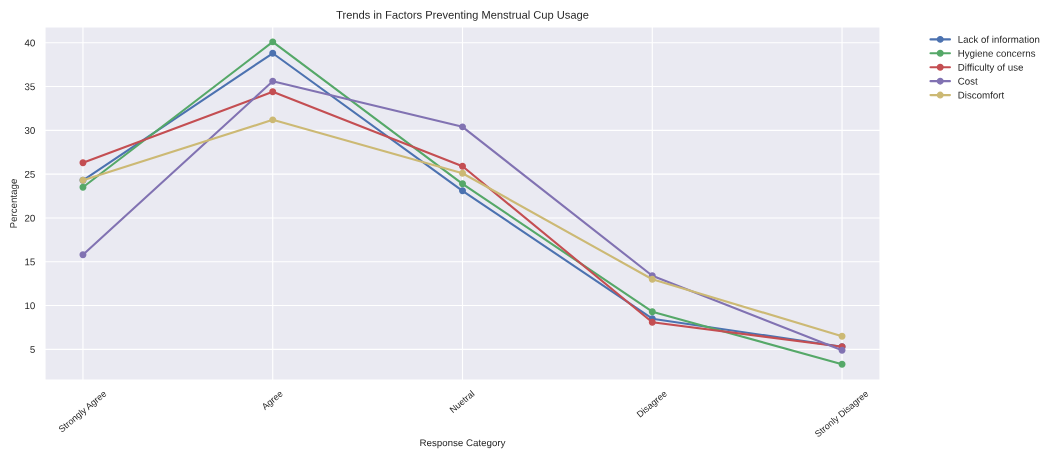 The image size is (1040, 454). What do you see at coordinates (462, 15) in the screenshot?
I see `chart-title: Trends in Factors Preventing Menstrual Cup Usage` at bounding box center [462, 15].